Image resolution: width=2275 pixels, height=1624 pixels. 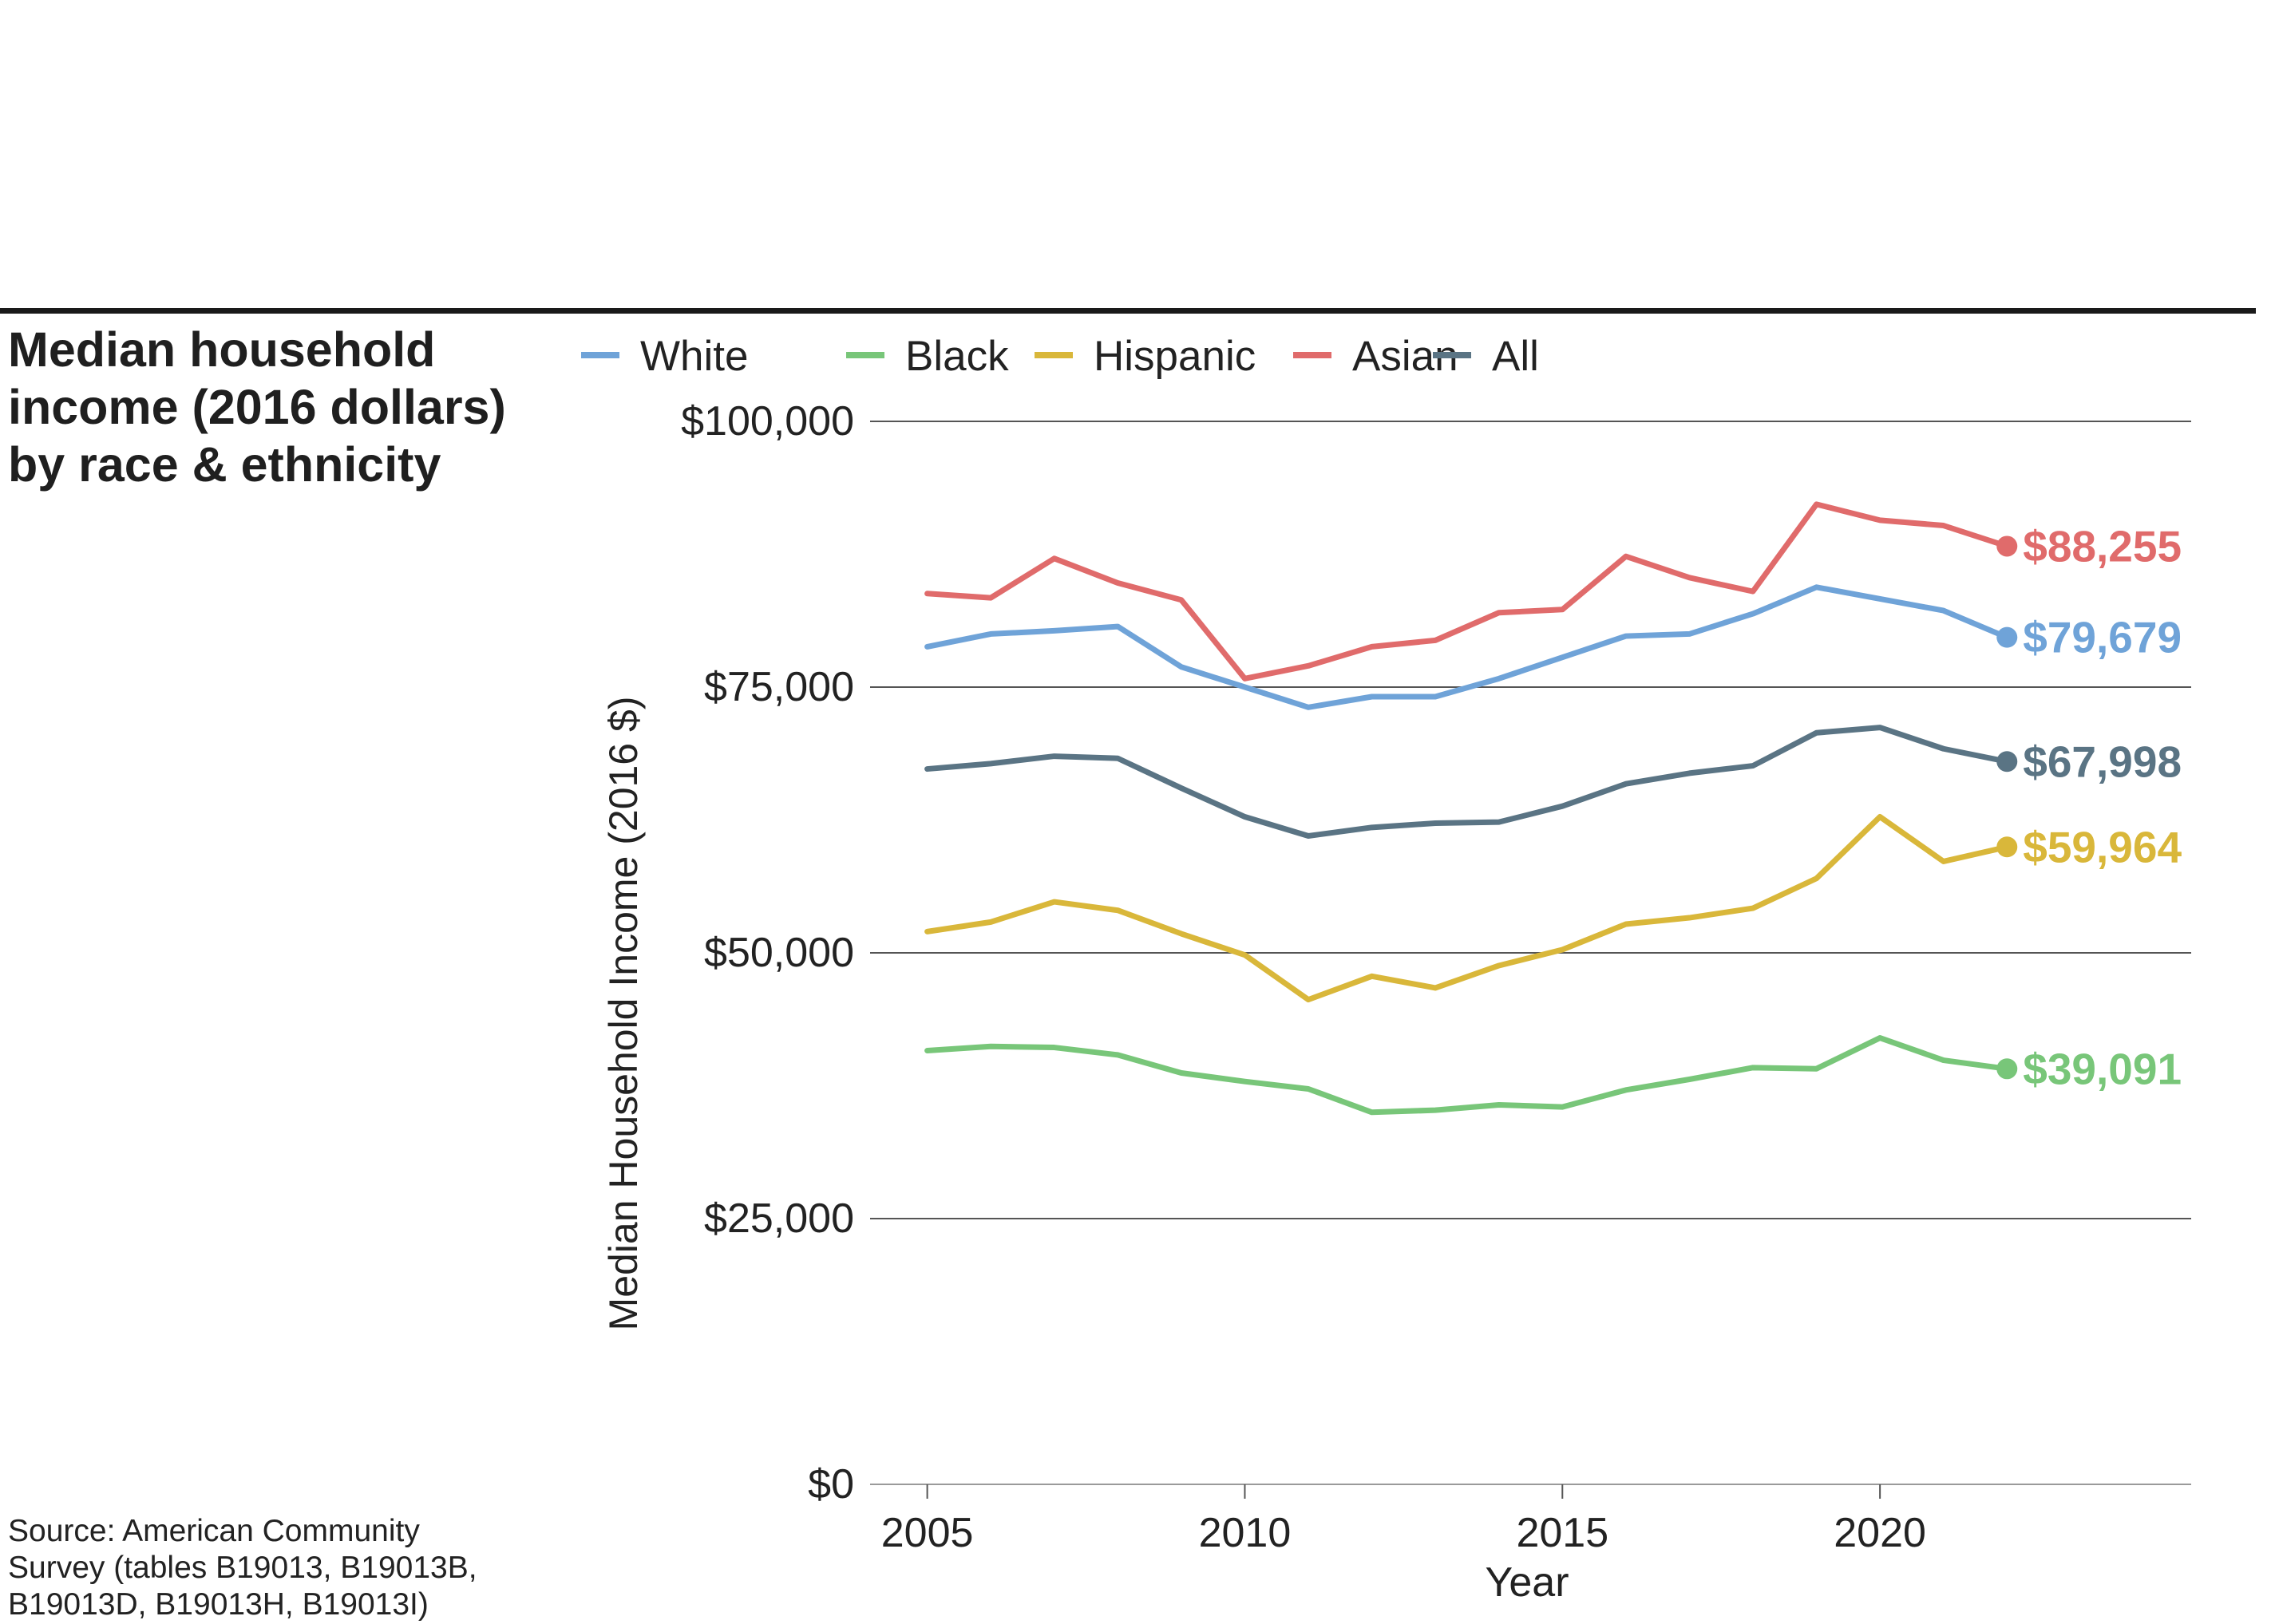 I want to click on end-label-hispanic: $59,964, so click(x=2102, y=846).